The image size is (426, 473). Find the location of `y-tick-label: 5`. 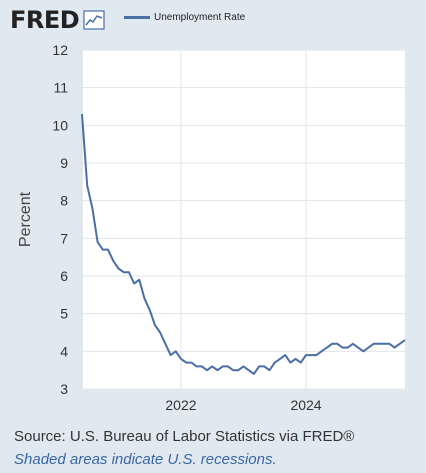

y-tick-label: 5 is located at coordinates (64, 314).